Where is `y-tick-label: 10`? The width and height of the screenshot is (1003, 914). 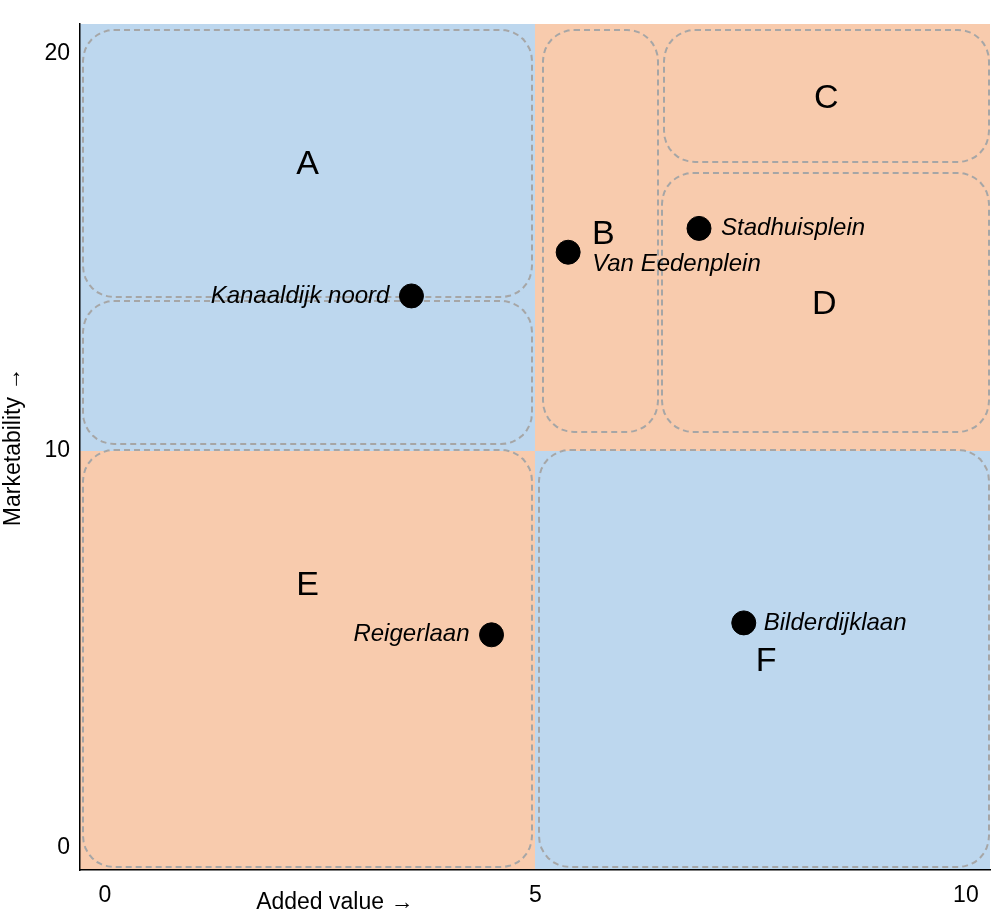 y-tick-label: 10 is located at coordinates (57, 449).